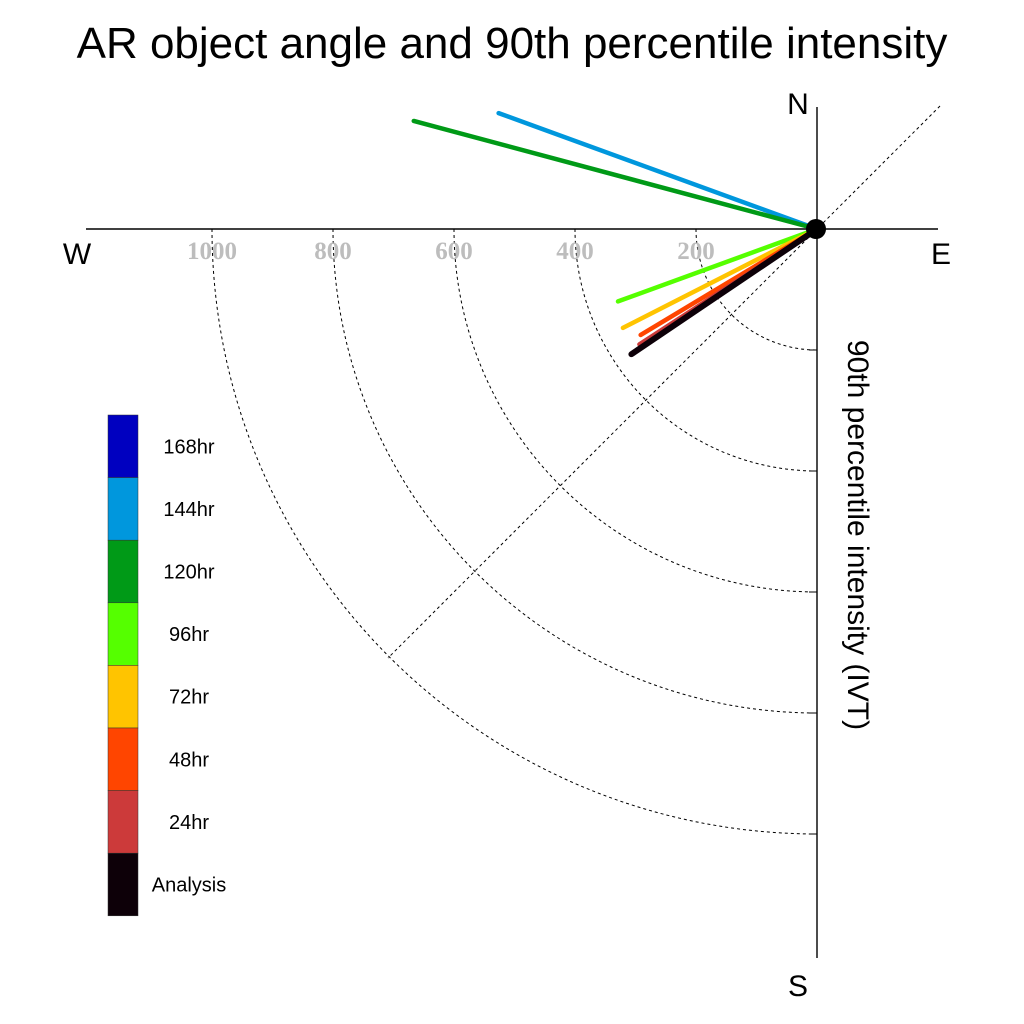 The width and height of the screenshot is (1024, 1024). Describe the element at coordinates (816, 229) in the screenshot. I see `origin-marker` at that location.